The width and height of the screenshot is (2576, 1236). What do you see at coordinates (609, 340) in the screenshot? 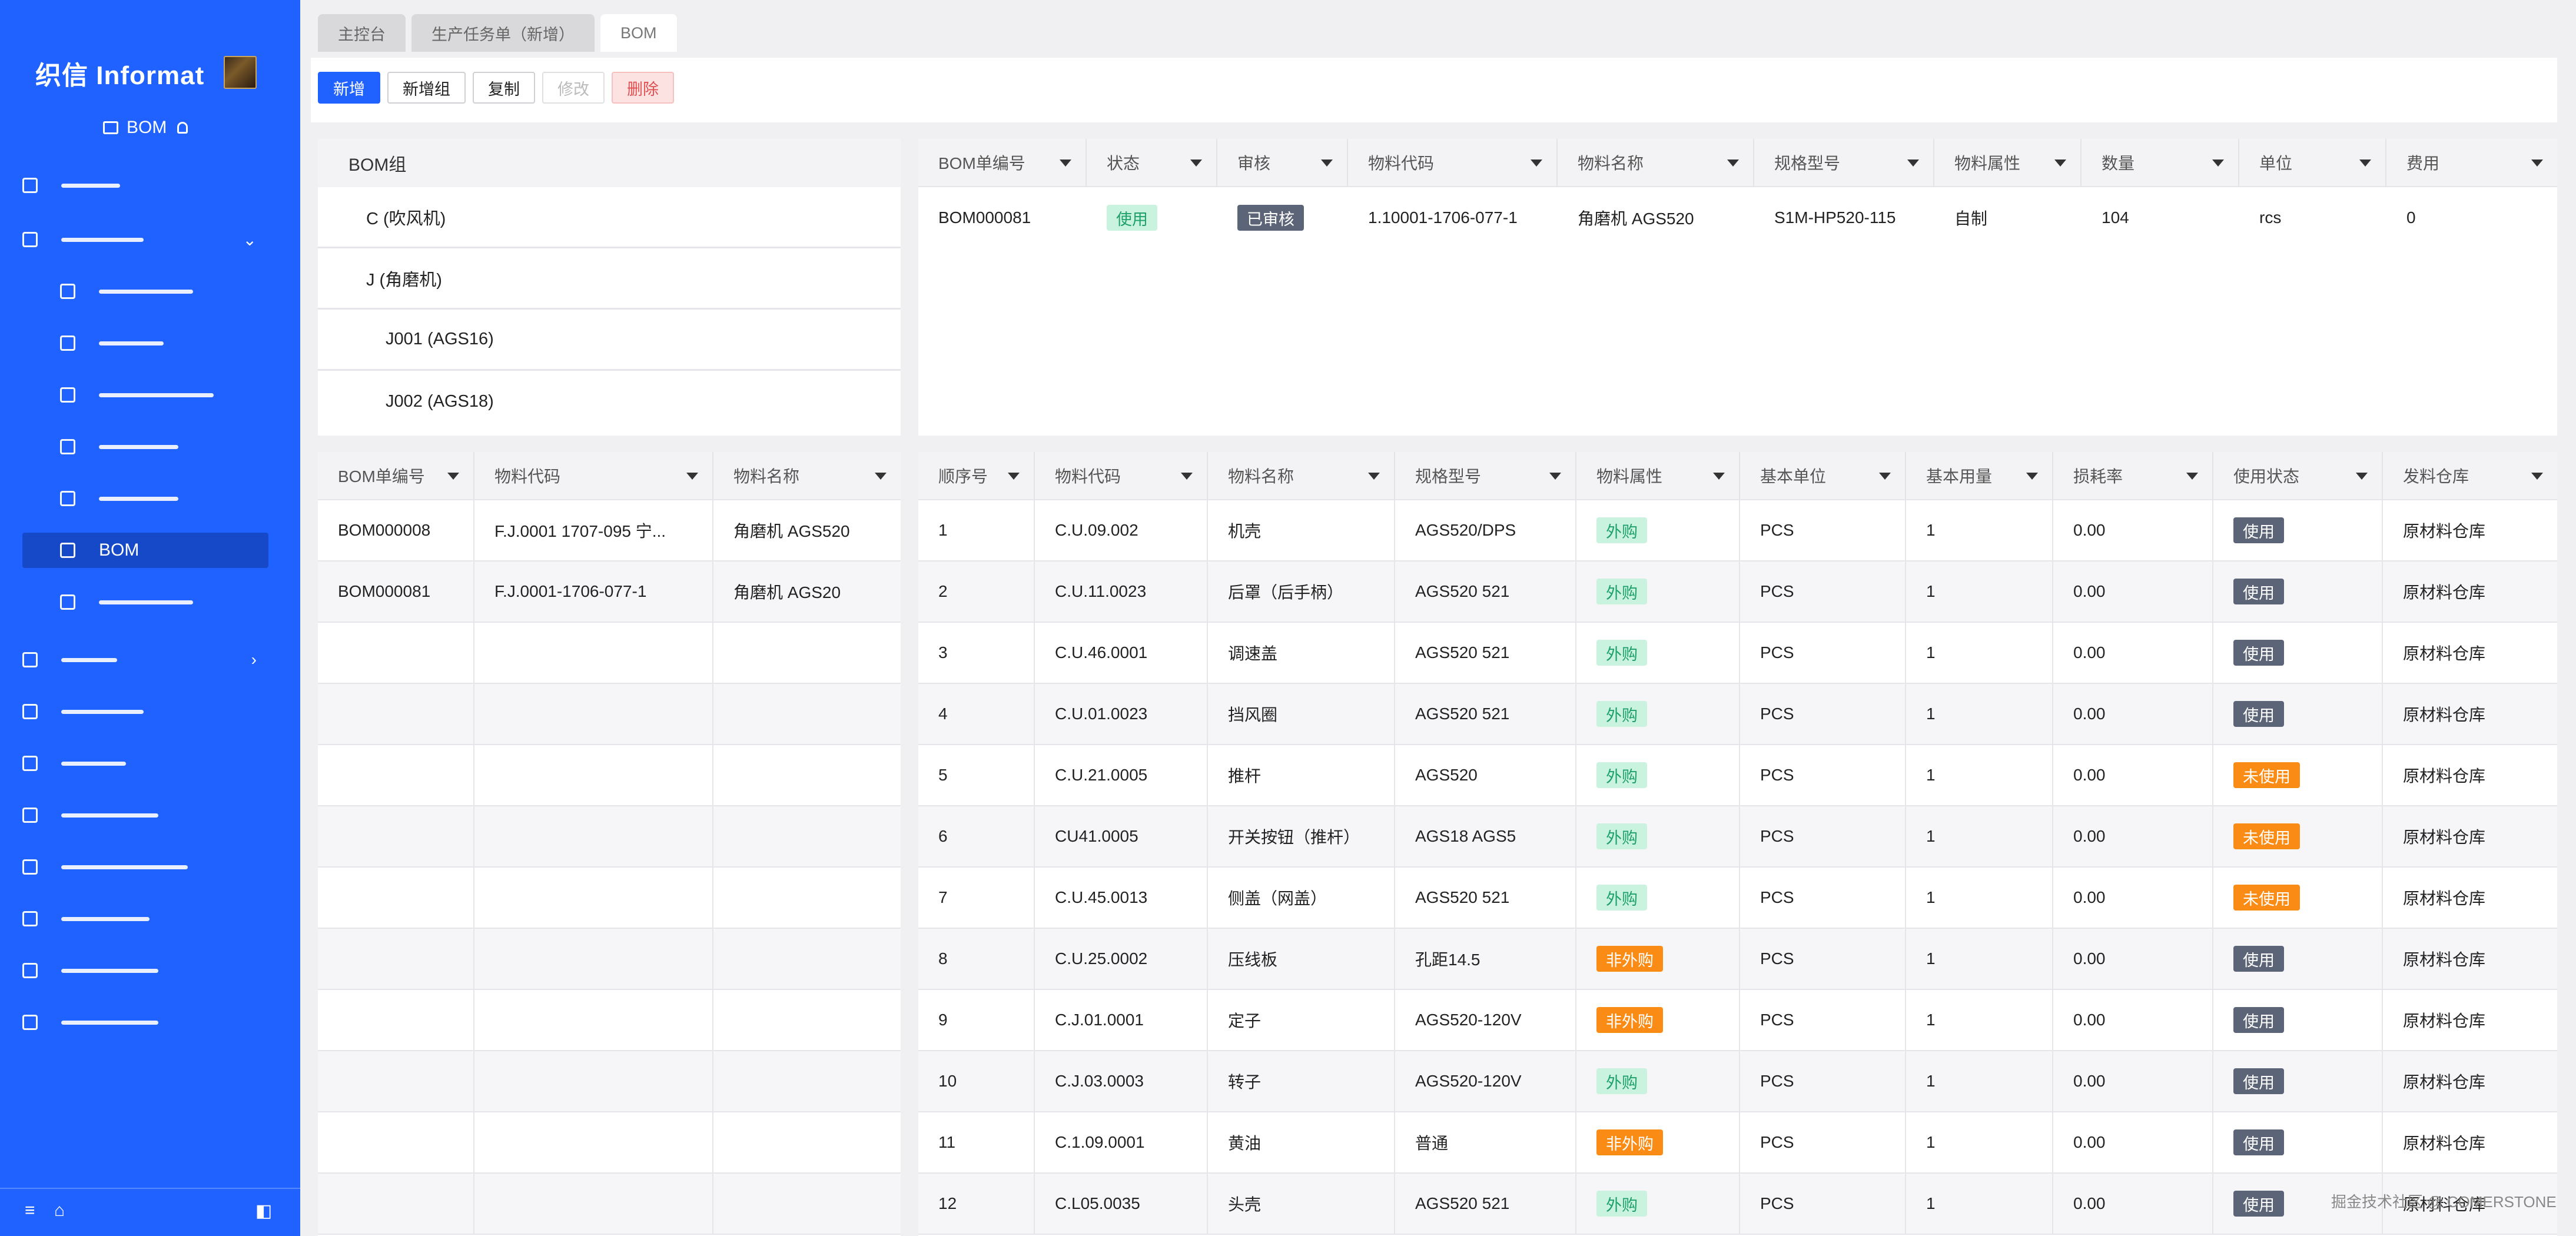
I see `tree-node: J001 (AGS16)` at bounding box center [609, 340].